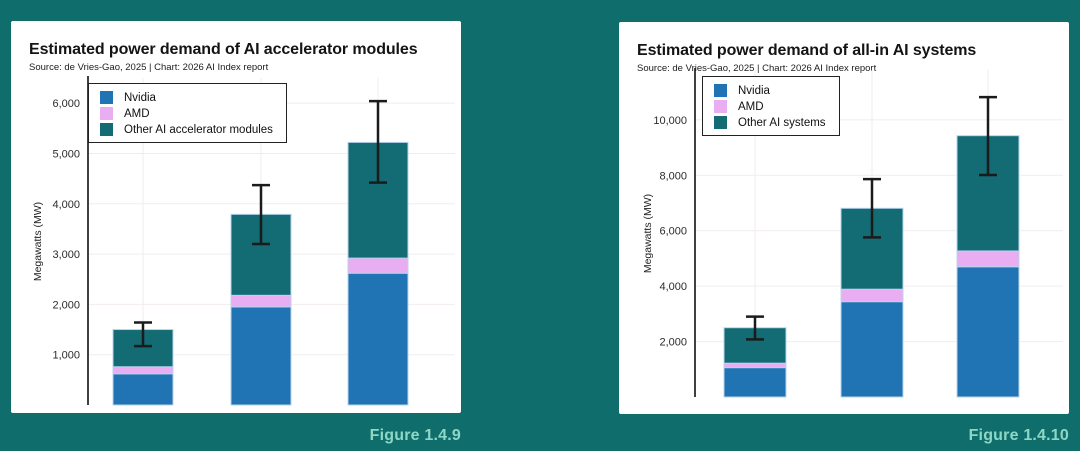  I want to click on legend-item-other-ai-accelerator-modules: Other AI accelerator modules, so click(186, 129).